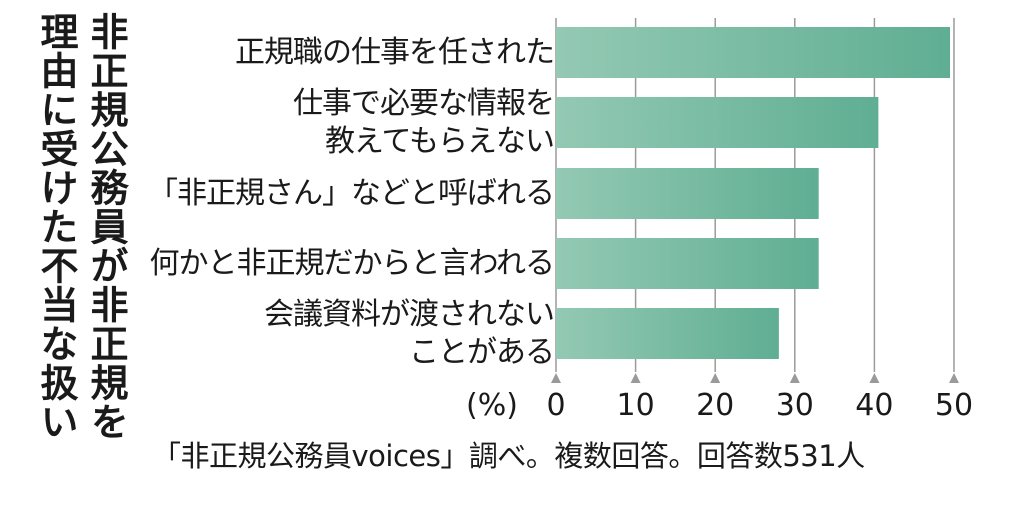 This screenshot has height=516, width=1024. I want to click on x-tick-label: 50, so click(954, 405).